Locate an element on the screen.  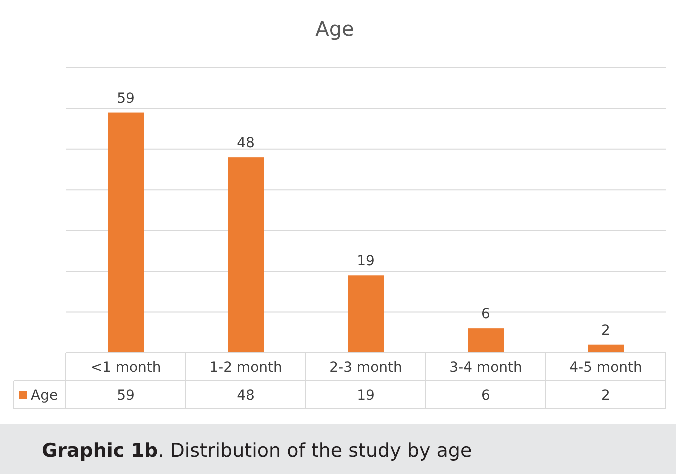
data-label: 59 is located at coordinates (126, 396).